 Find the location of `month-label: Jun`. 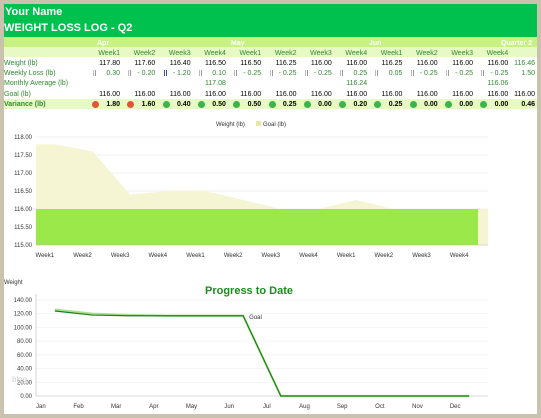

month-label: Jun is located at coordinates (375, 43).